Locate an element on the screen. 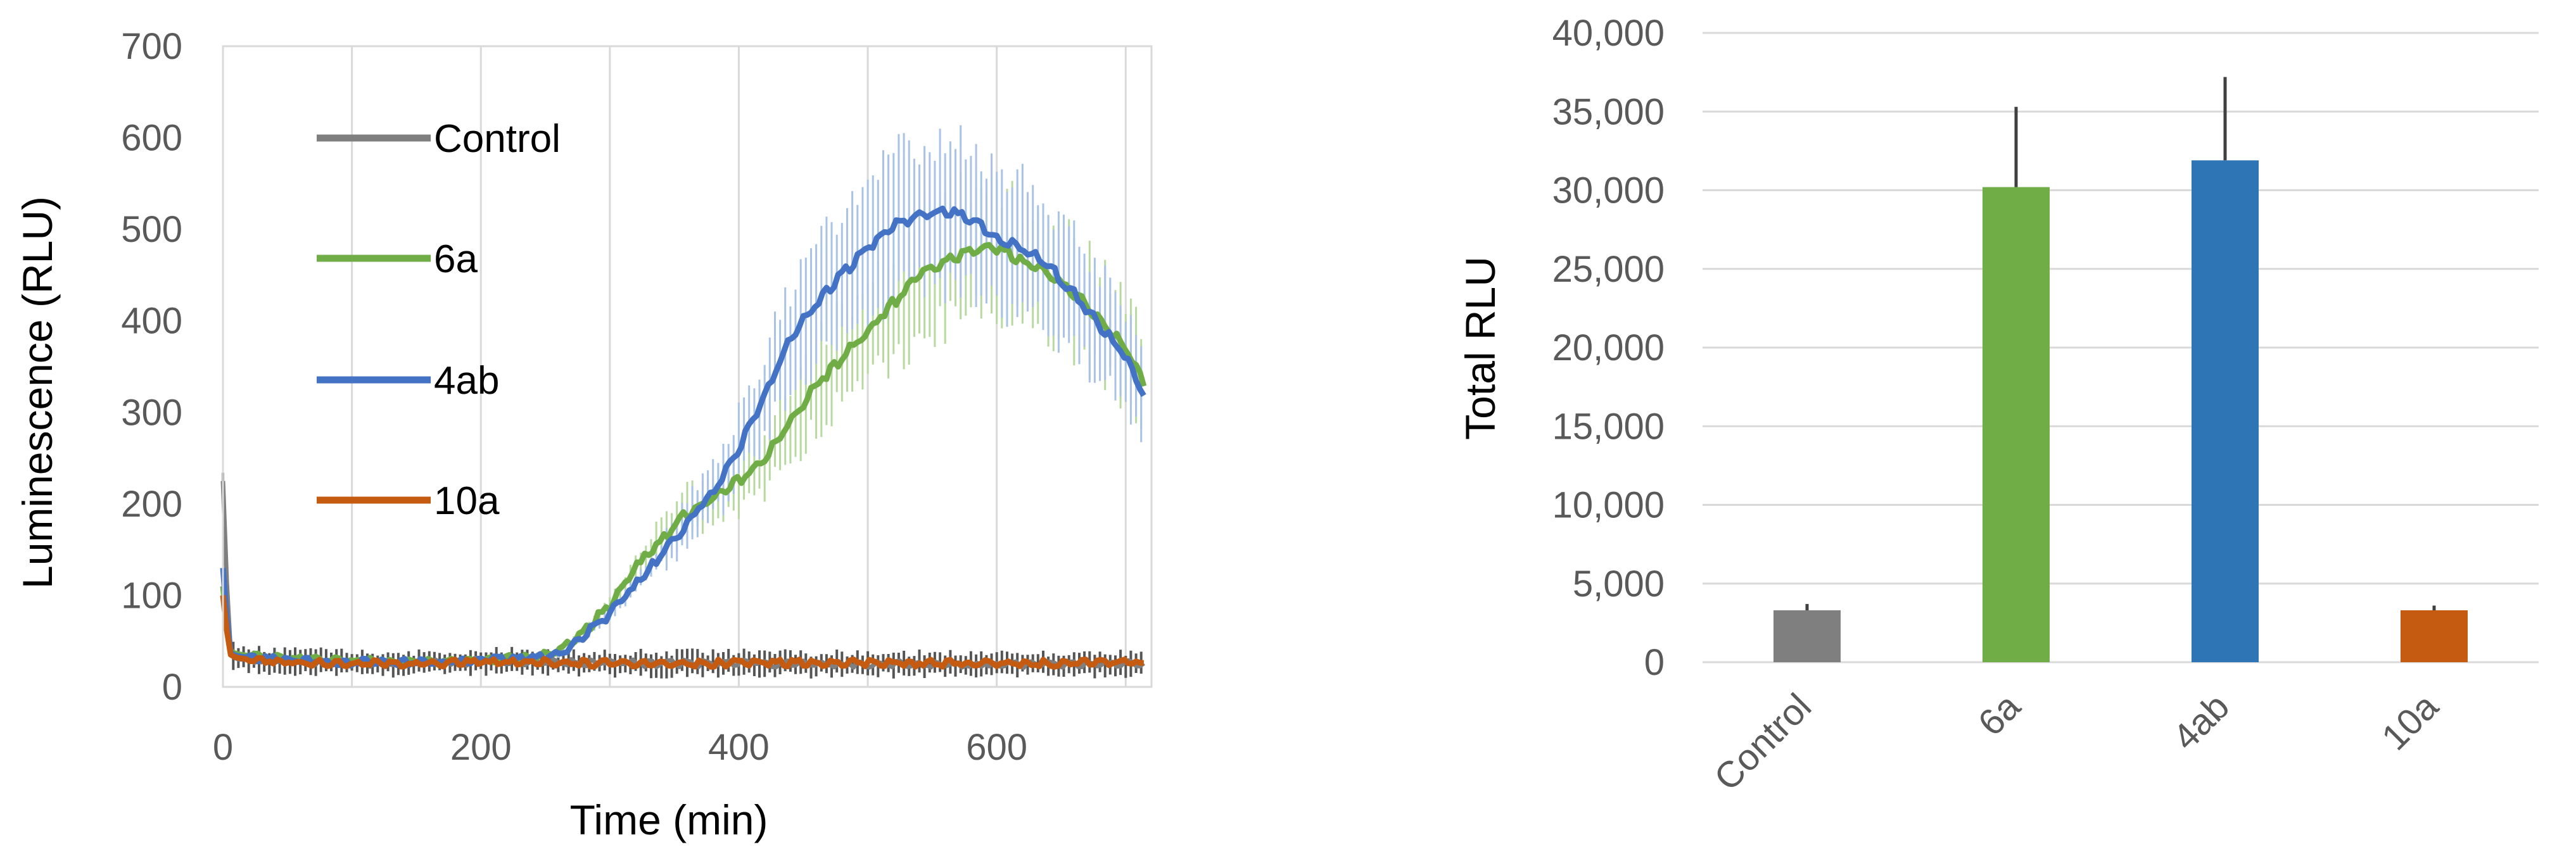 Image resolution: width=2576 pixels, height=861 pixels. bar-4ab is located at coordinates (2225, 411).